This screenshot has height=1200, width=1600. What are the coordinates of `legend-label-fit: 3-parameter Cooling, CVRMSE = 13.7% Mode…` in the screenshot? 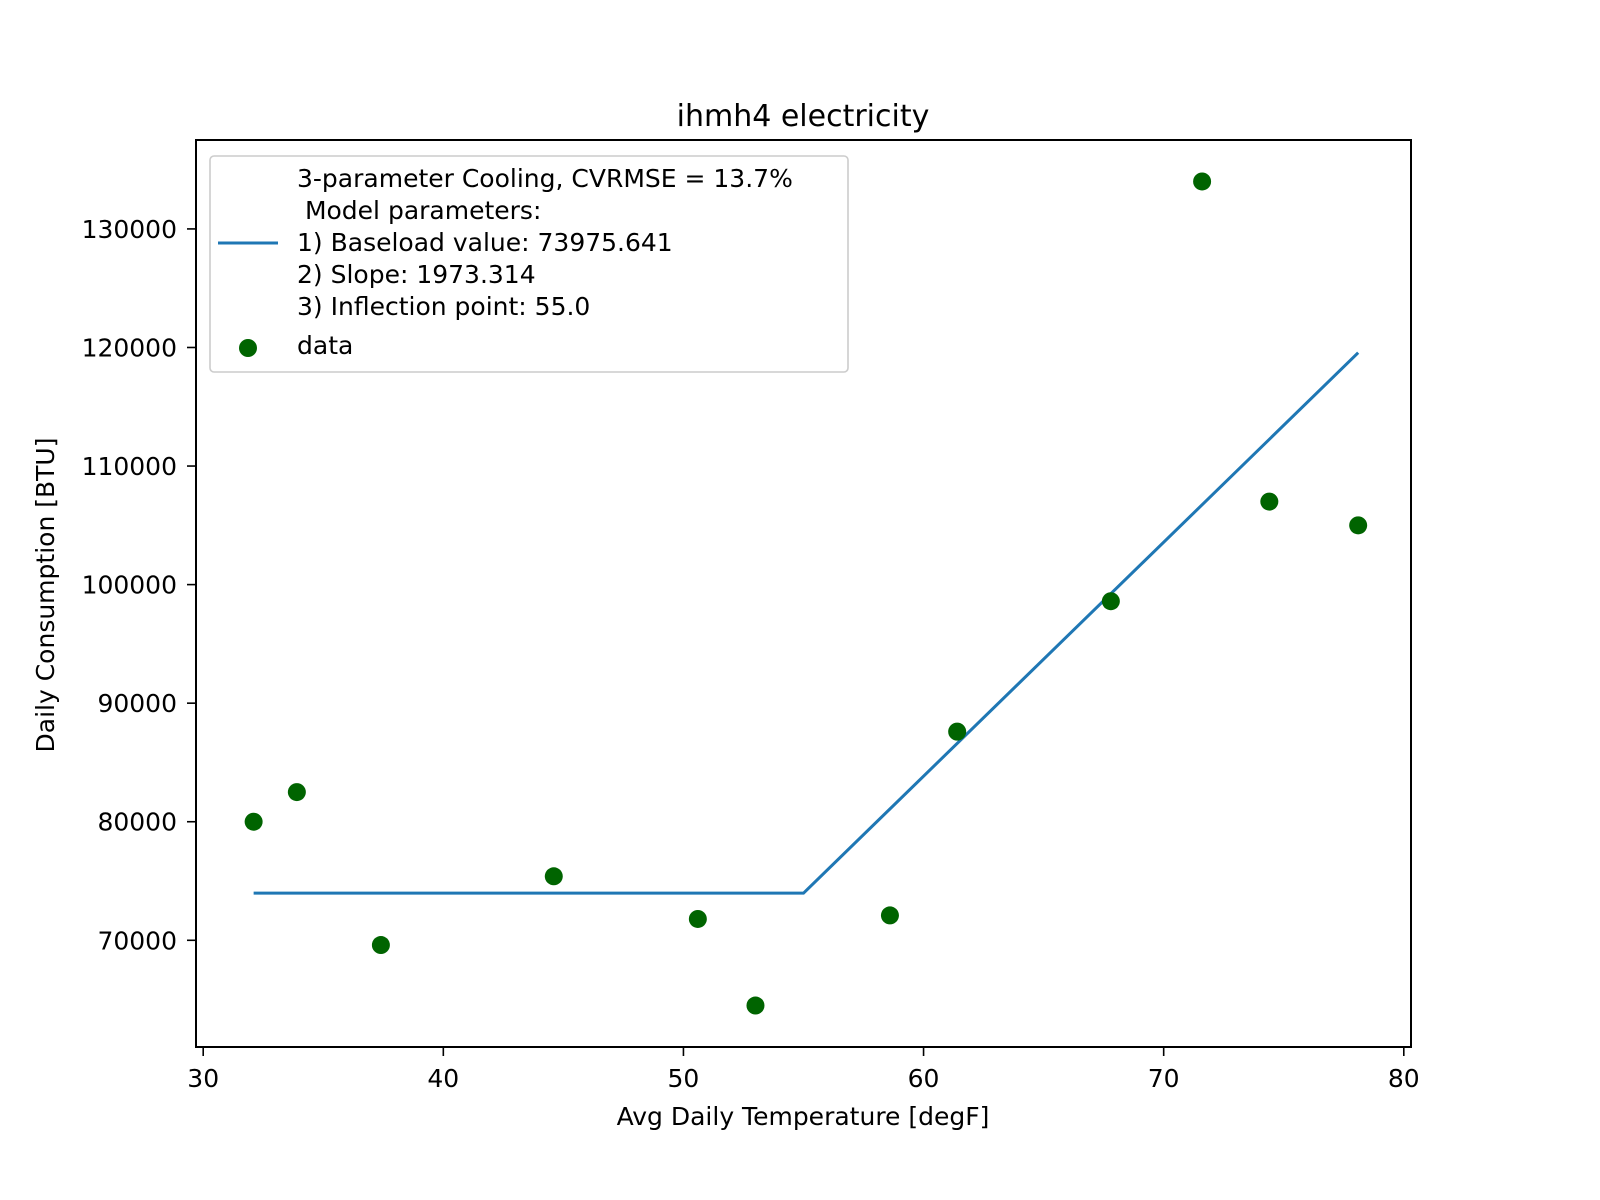 It's located at (545, 242).